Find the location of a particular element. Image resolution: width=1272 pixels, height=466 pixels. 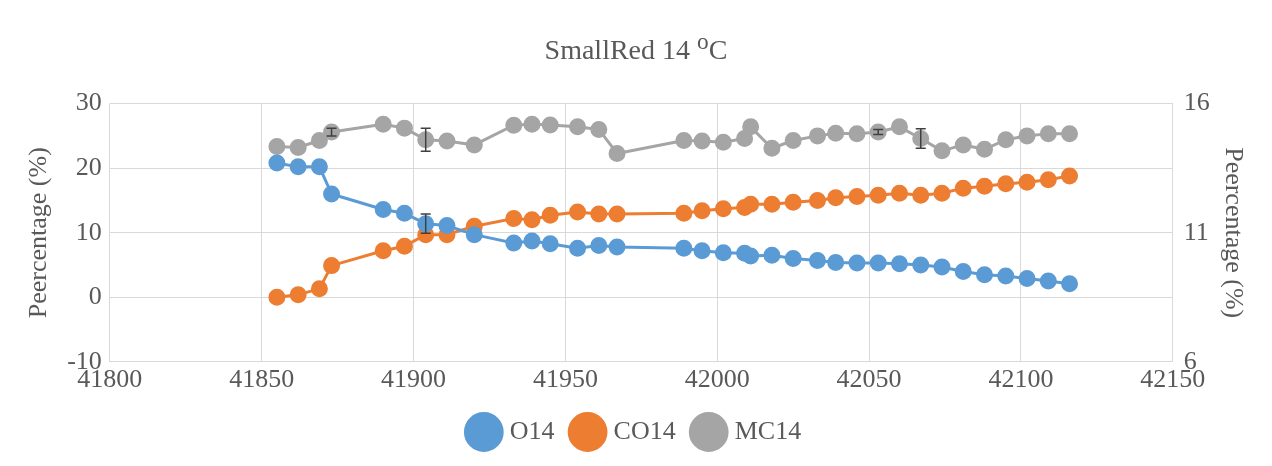

x-tick-label: 41850 is located at coordinates (262, 379).